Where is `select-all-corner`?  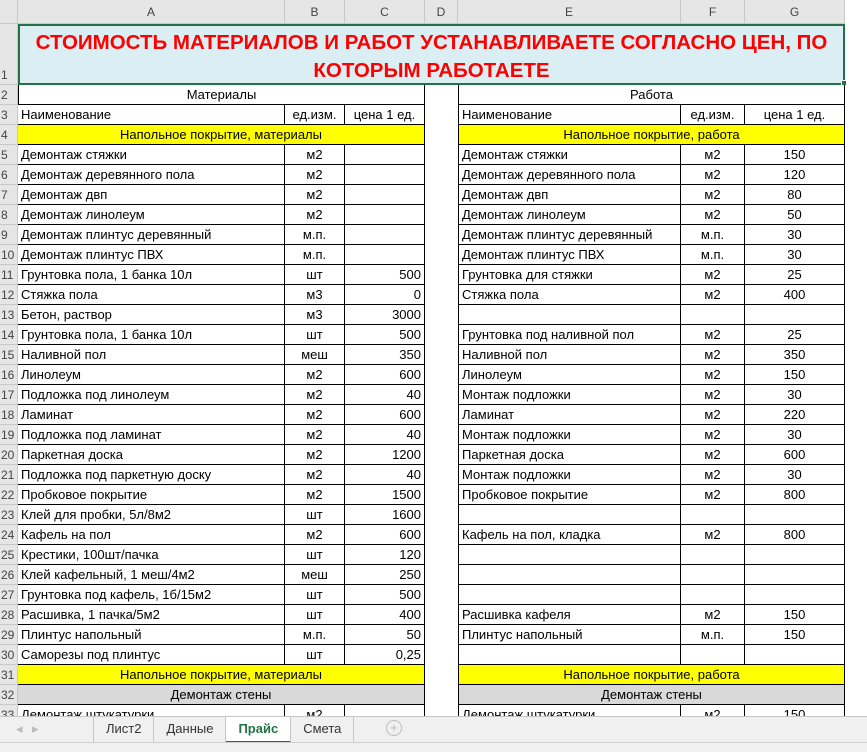
select-all-corner is located at coordinates (9, 12).